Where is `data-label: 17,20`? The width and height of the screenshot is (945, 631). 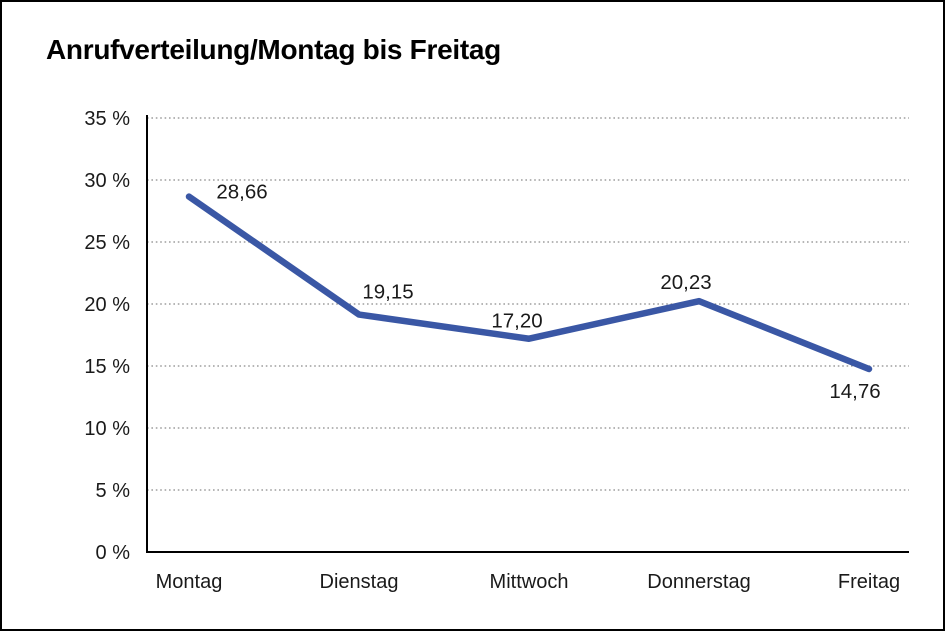 data-label: 17,20 is located at coordinates (516, 321).